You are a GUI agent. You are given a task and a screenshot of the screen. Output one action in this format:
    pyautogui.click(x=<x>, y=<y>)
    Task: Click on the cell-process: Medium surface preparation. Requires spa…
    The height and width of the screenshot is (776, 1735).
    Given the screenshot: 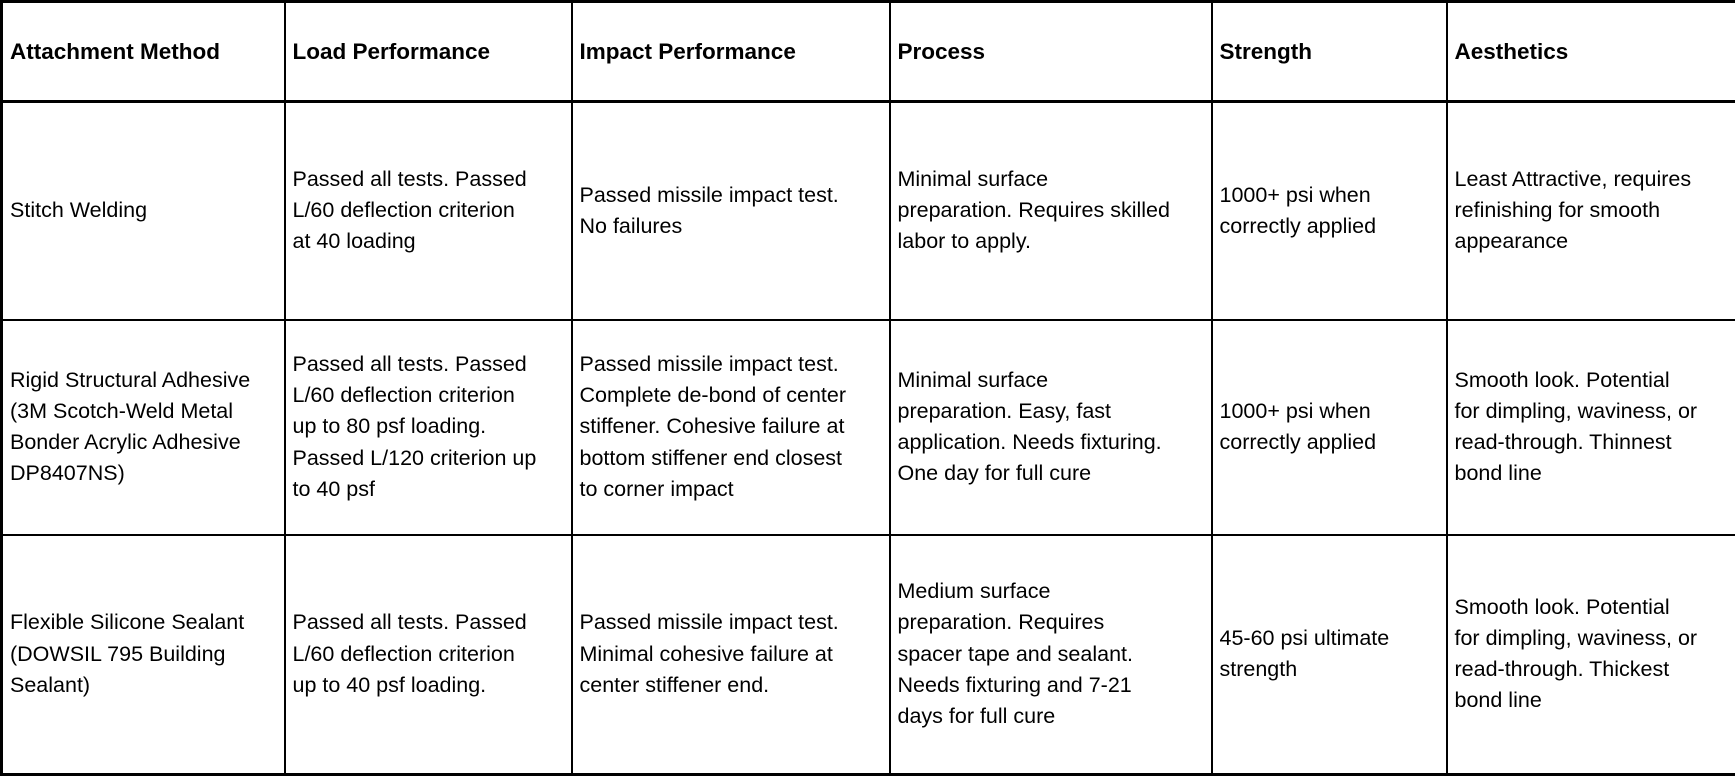 What is the action you would take?
    pyautogui.click(x=1051, y=655)
    